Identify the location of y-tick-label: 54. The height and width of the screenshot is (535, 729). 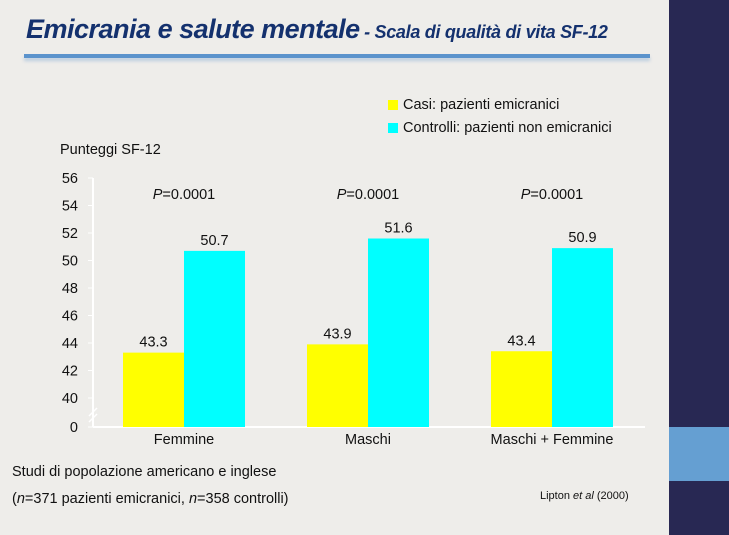
(70, 207).